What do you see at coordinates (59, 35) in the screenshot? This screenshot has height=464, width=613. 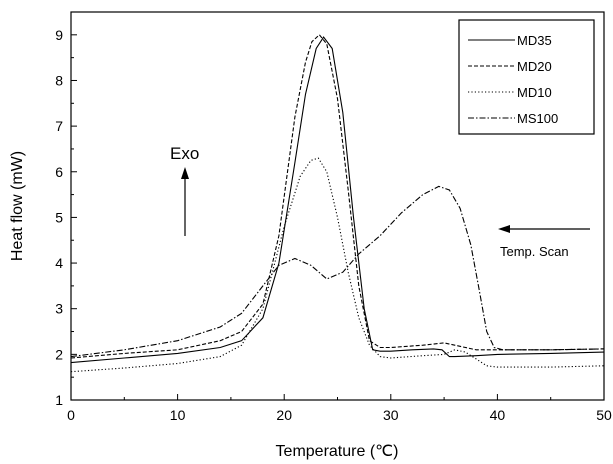 I see `y-tick-label: 9` at bounding box center [59, 35].